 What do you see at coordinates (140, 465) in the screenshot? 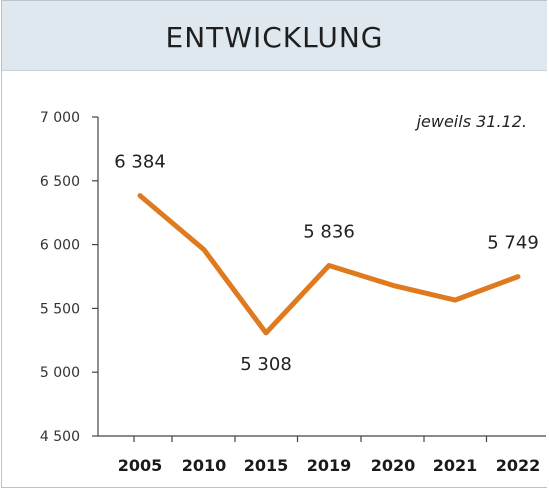
I see `x-tick-label: 2005` at bounding box center [140, 465].